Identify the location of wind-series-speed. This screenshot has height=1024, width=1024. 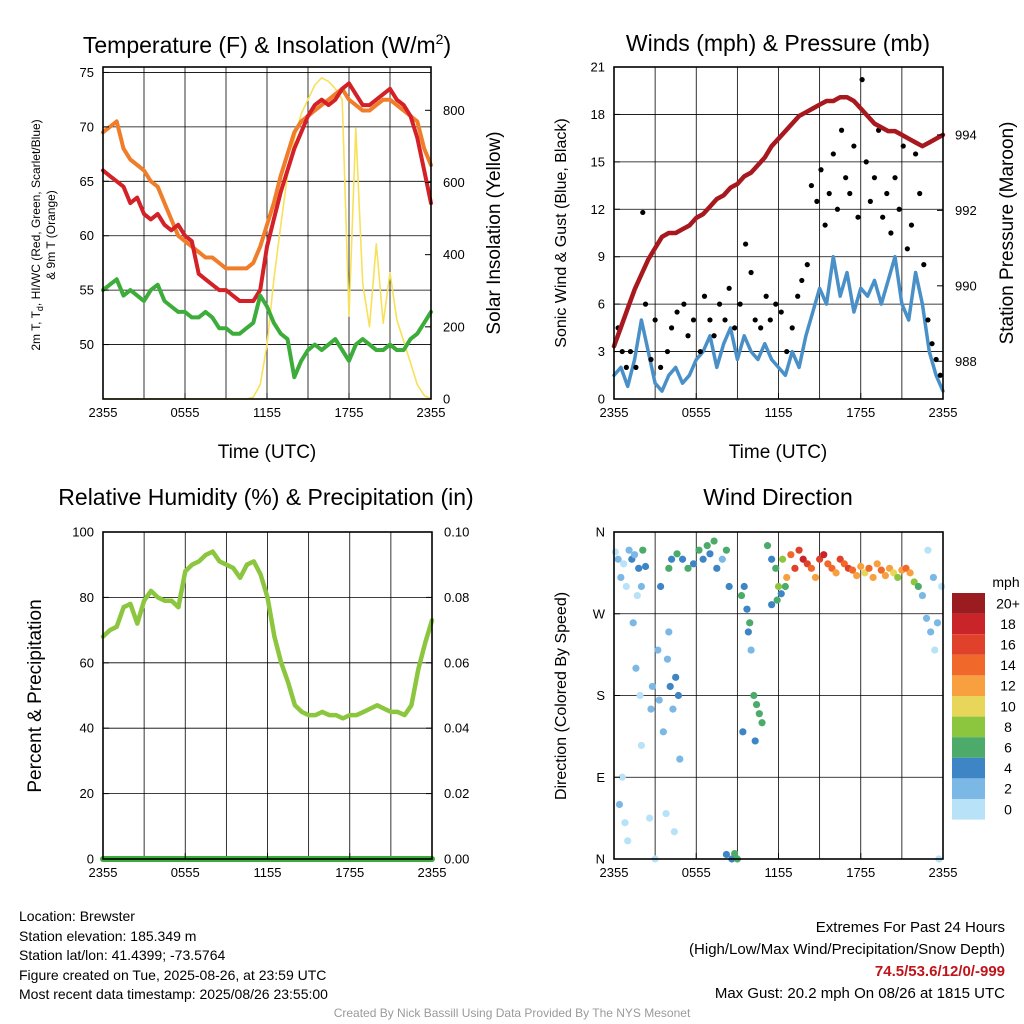
(778, 323).